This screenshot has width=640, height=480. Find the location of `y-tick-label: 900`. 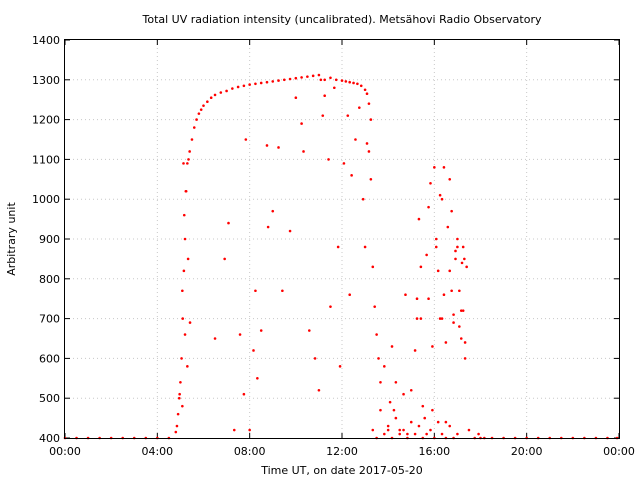

y-tick-label: 900 is located at coordinates (49, 239).